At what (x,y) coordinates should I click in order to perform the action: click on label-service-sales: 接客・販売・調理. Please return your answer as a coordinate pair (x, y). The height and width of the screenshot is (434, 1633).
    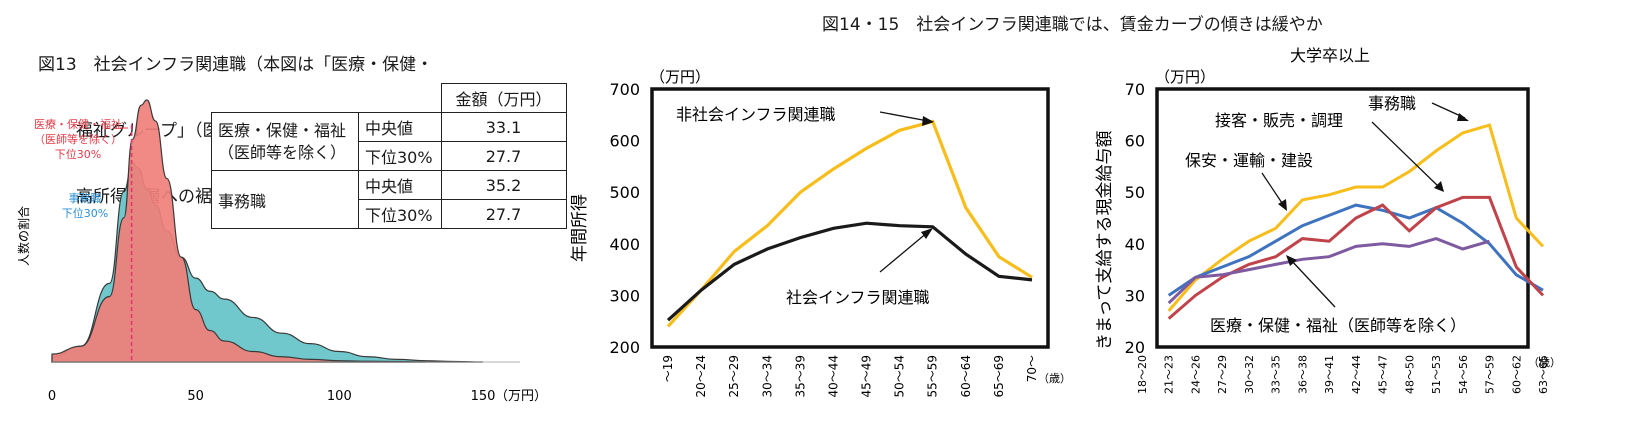
    Looking at the image, I should click on (1279, 120).